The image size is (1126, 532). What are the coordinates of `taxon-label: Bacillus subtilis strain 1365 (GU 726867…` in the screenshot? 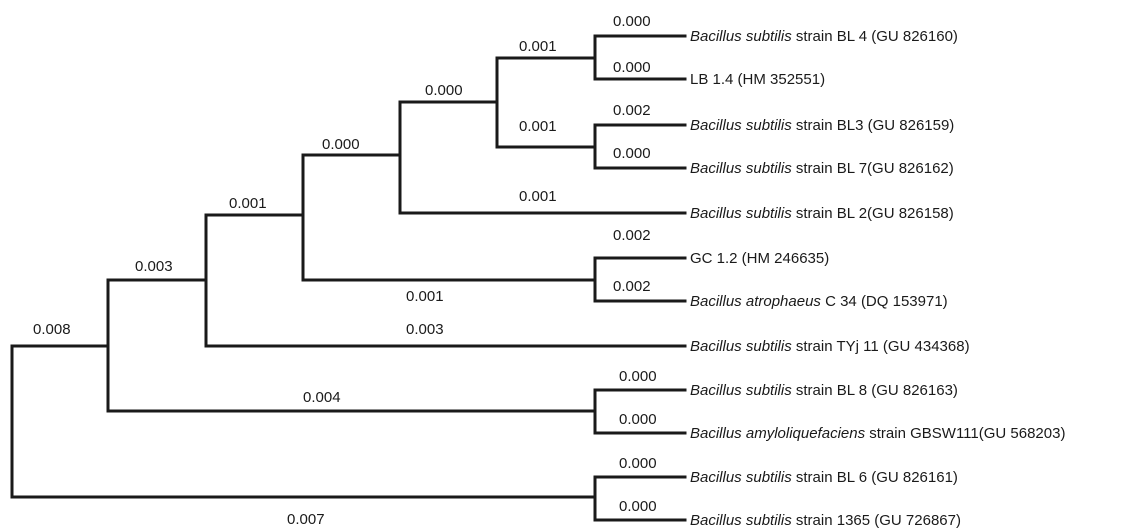 It's located at (825, 520).